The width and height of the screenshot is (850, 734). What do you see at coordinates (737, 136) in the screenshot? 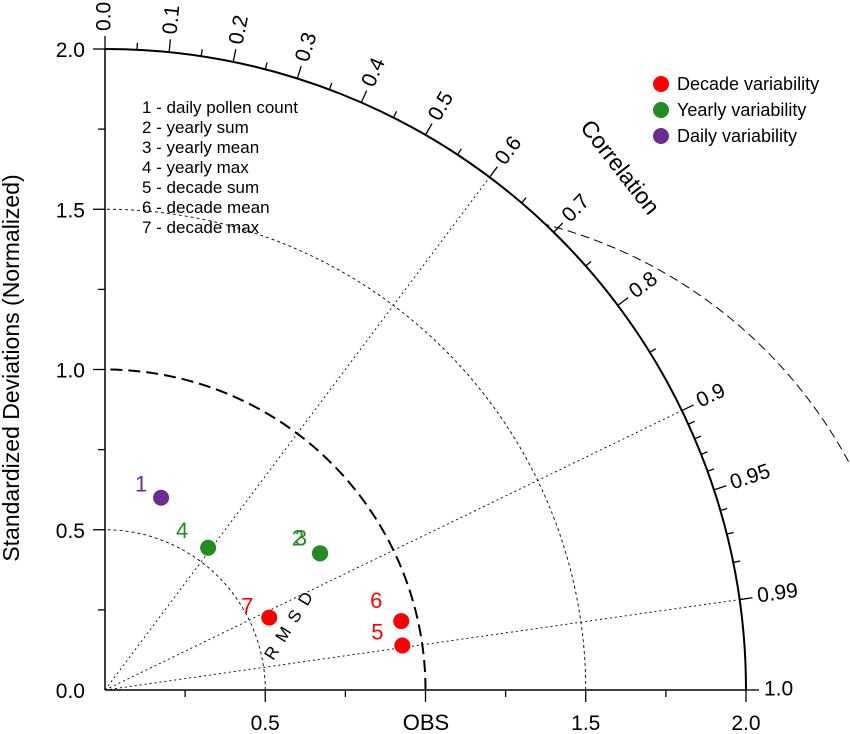
I see `legend-label: Daily variability` at bounding box center [737, 136].